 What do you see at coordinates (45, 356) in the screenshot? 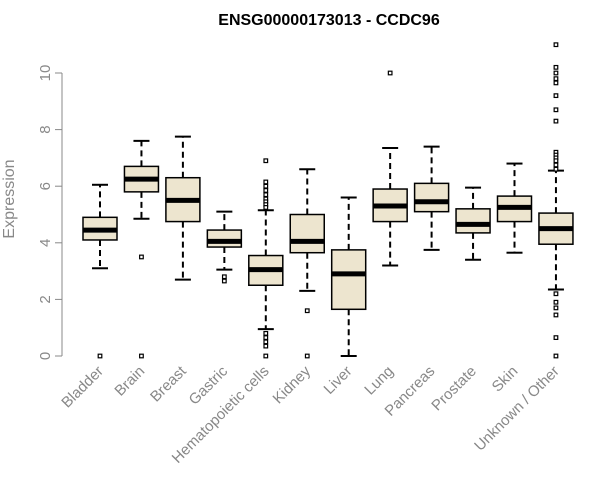
I see `y-tick-label: 0` at bounding box center [45, 356].